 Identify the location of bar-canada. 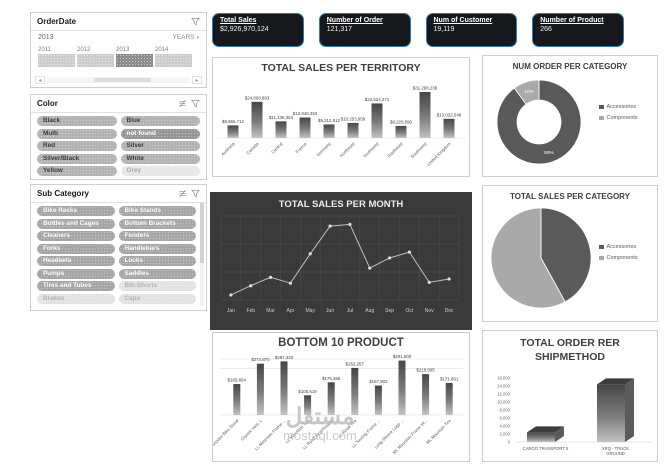
(257, 119).